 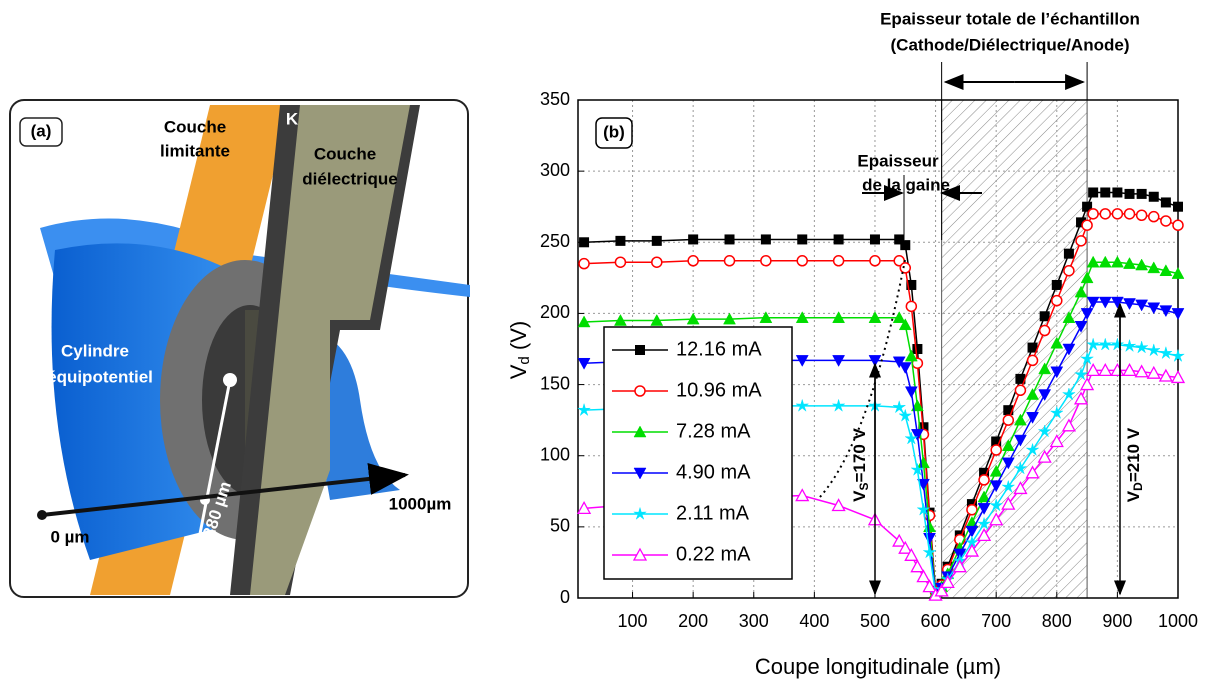 What do you see at coordinates (996, 621) in the screenshot?
I see `x-tick-label: 700` at bounding box center [996, 621].